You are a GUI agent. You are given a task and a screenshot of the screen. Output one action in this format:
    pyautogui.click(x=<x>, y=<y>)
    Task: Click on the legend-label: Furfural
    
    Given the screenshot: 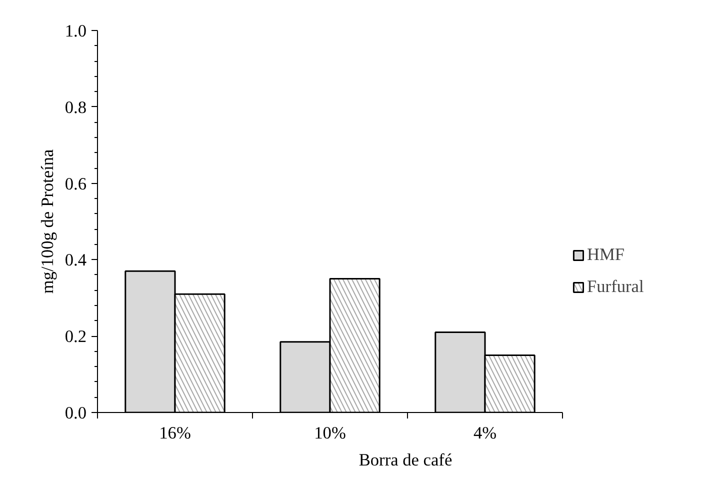 What is the action you would take?
    pyautogui.click(x=615, y=287)
    